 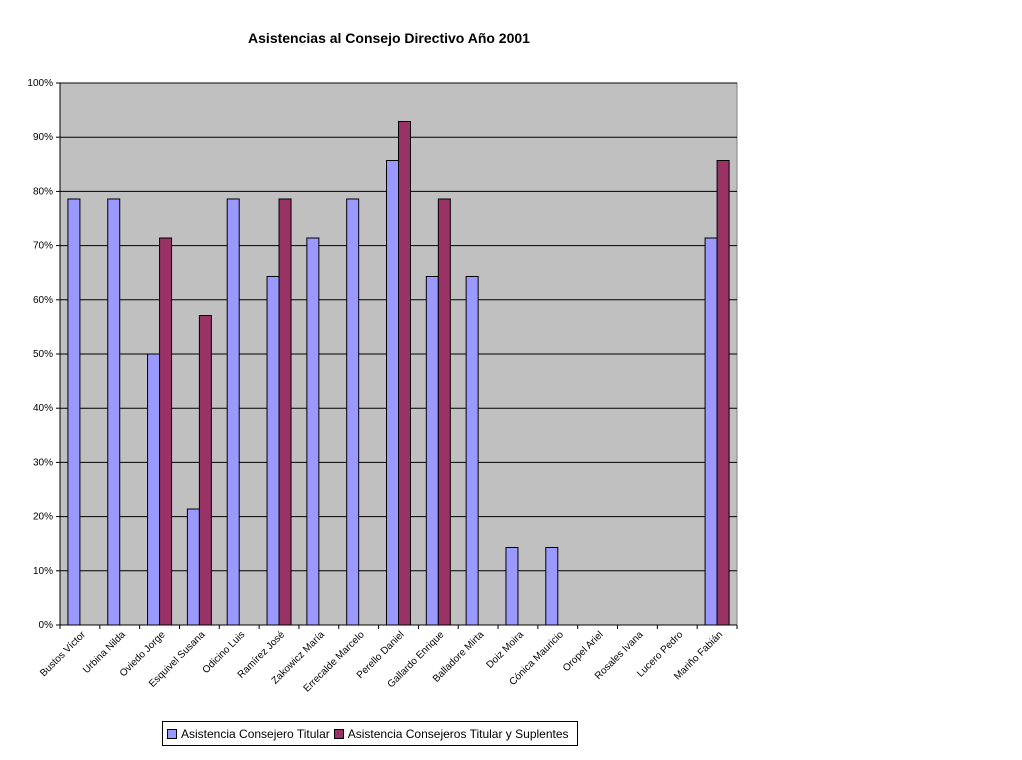 I want to click on y-tick-label: 0%, so click(x=46, y=625).